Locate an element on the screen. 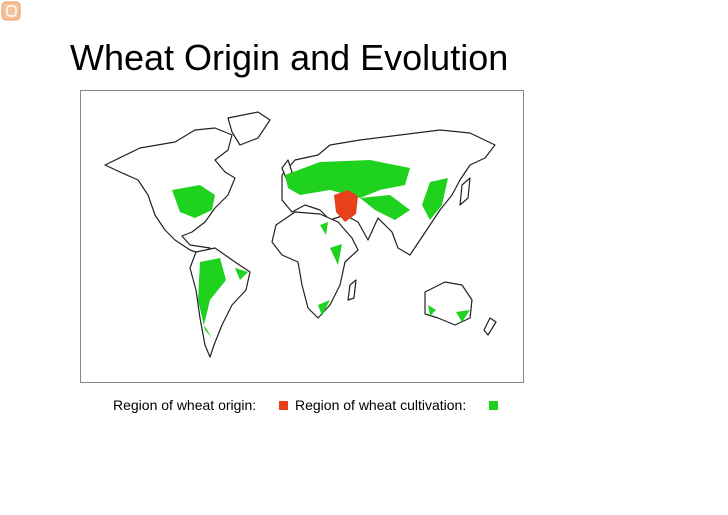 This screenshot has width=728, height=515. land-greenland is located at coordinates (249, 128).